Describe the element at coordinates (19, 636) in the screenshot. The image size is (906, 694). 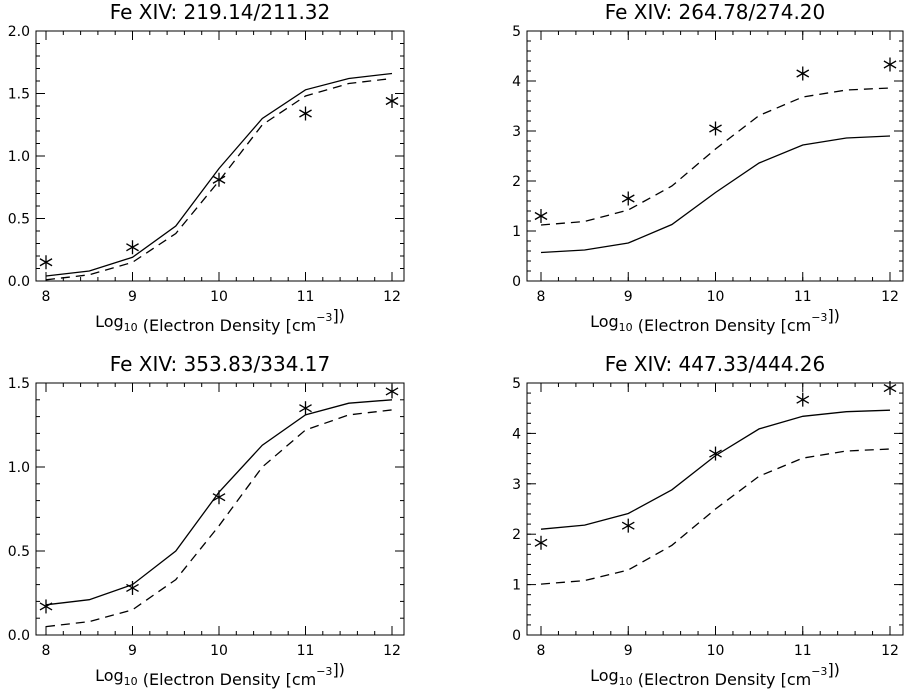
I see `y-tick-label: 0.0` at that location.